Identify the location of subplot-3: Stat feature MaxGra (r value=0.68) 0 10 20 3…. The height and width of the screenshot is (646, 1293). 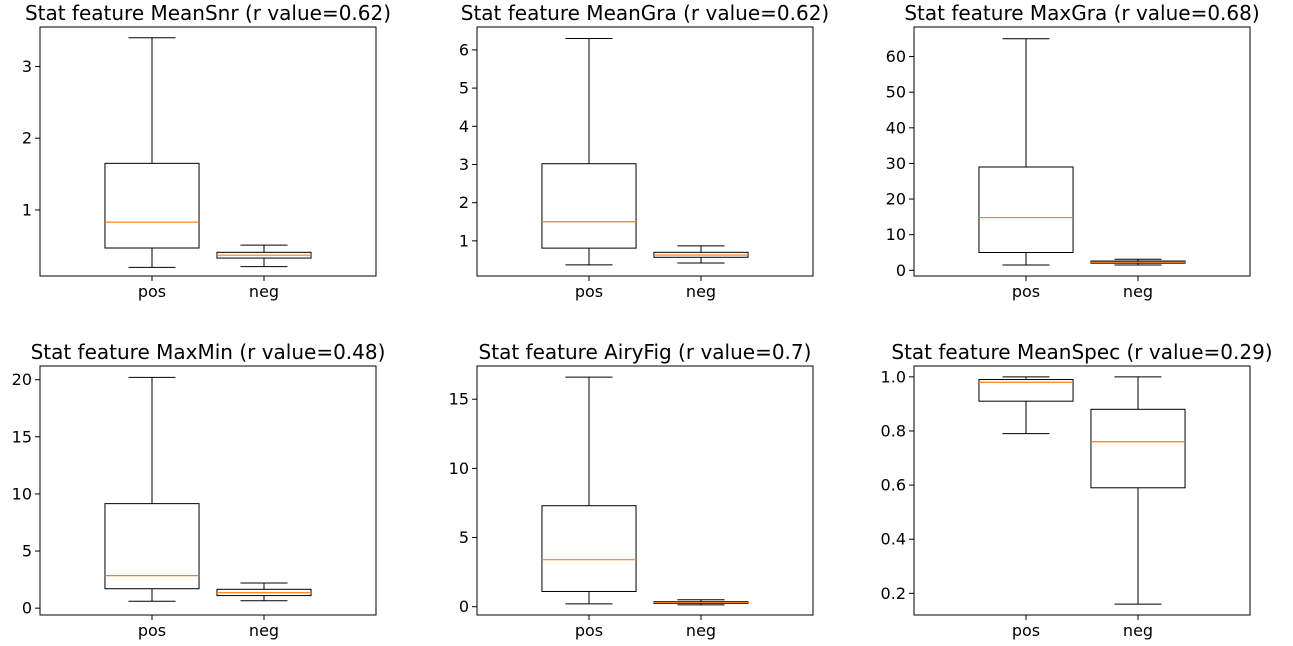
(1073, 151).